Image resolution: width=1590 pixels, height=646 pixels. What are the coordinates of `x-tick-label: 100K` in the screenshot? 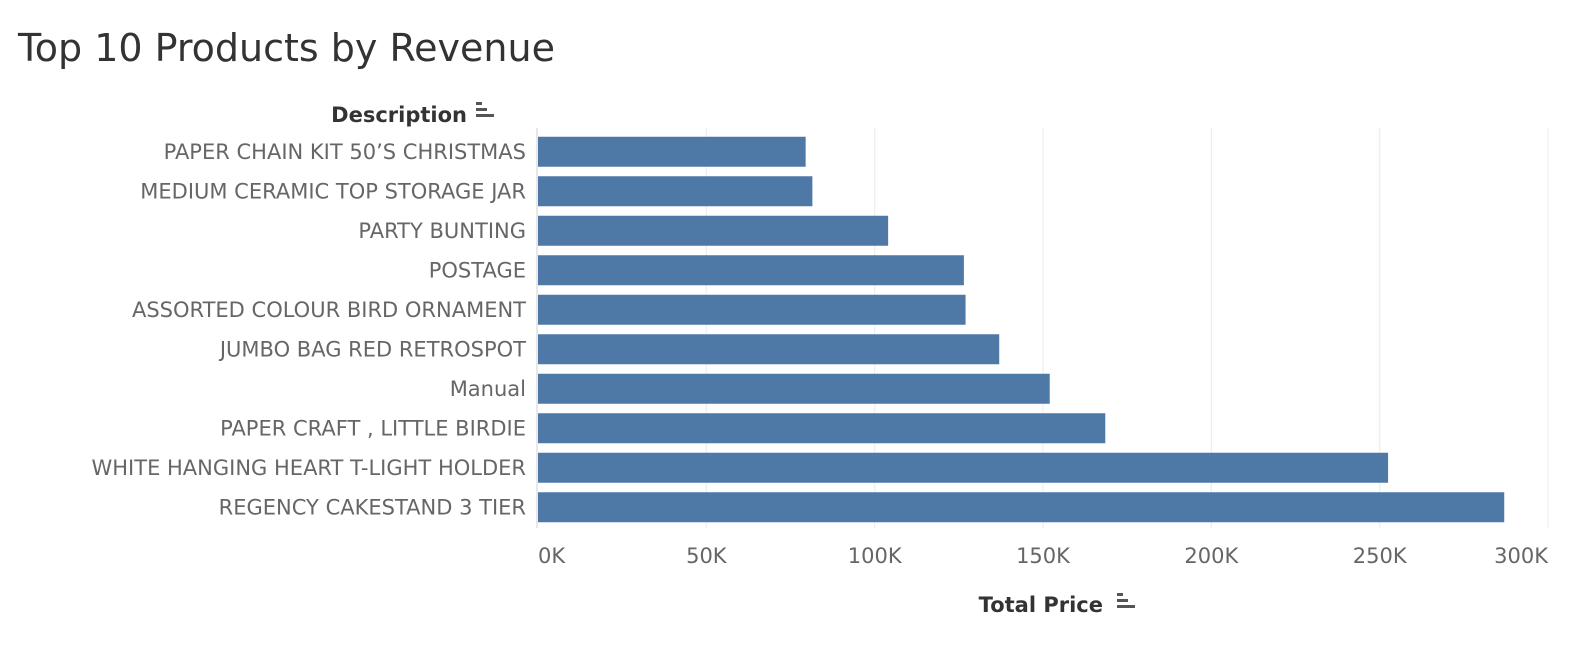 It's located at (875, 556).